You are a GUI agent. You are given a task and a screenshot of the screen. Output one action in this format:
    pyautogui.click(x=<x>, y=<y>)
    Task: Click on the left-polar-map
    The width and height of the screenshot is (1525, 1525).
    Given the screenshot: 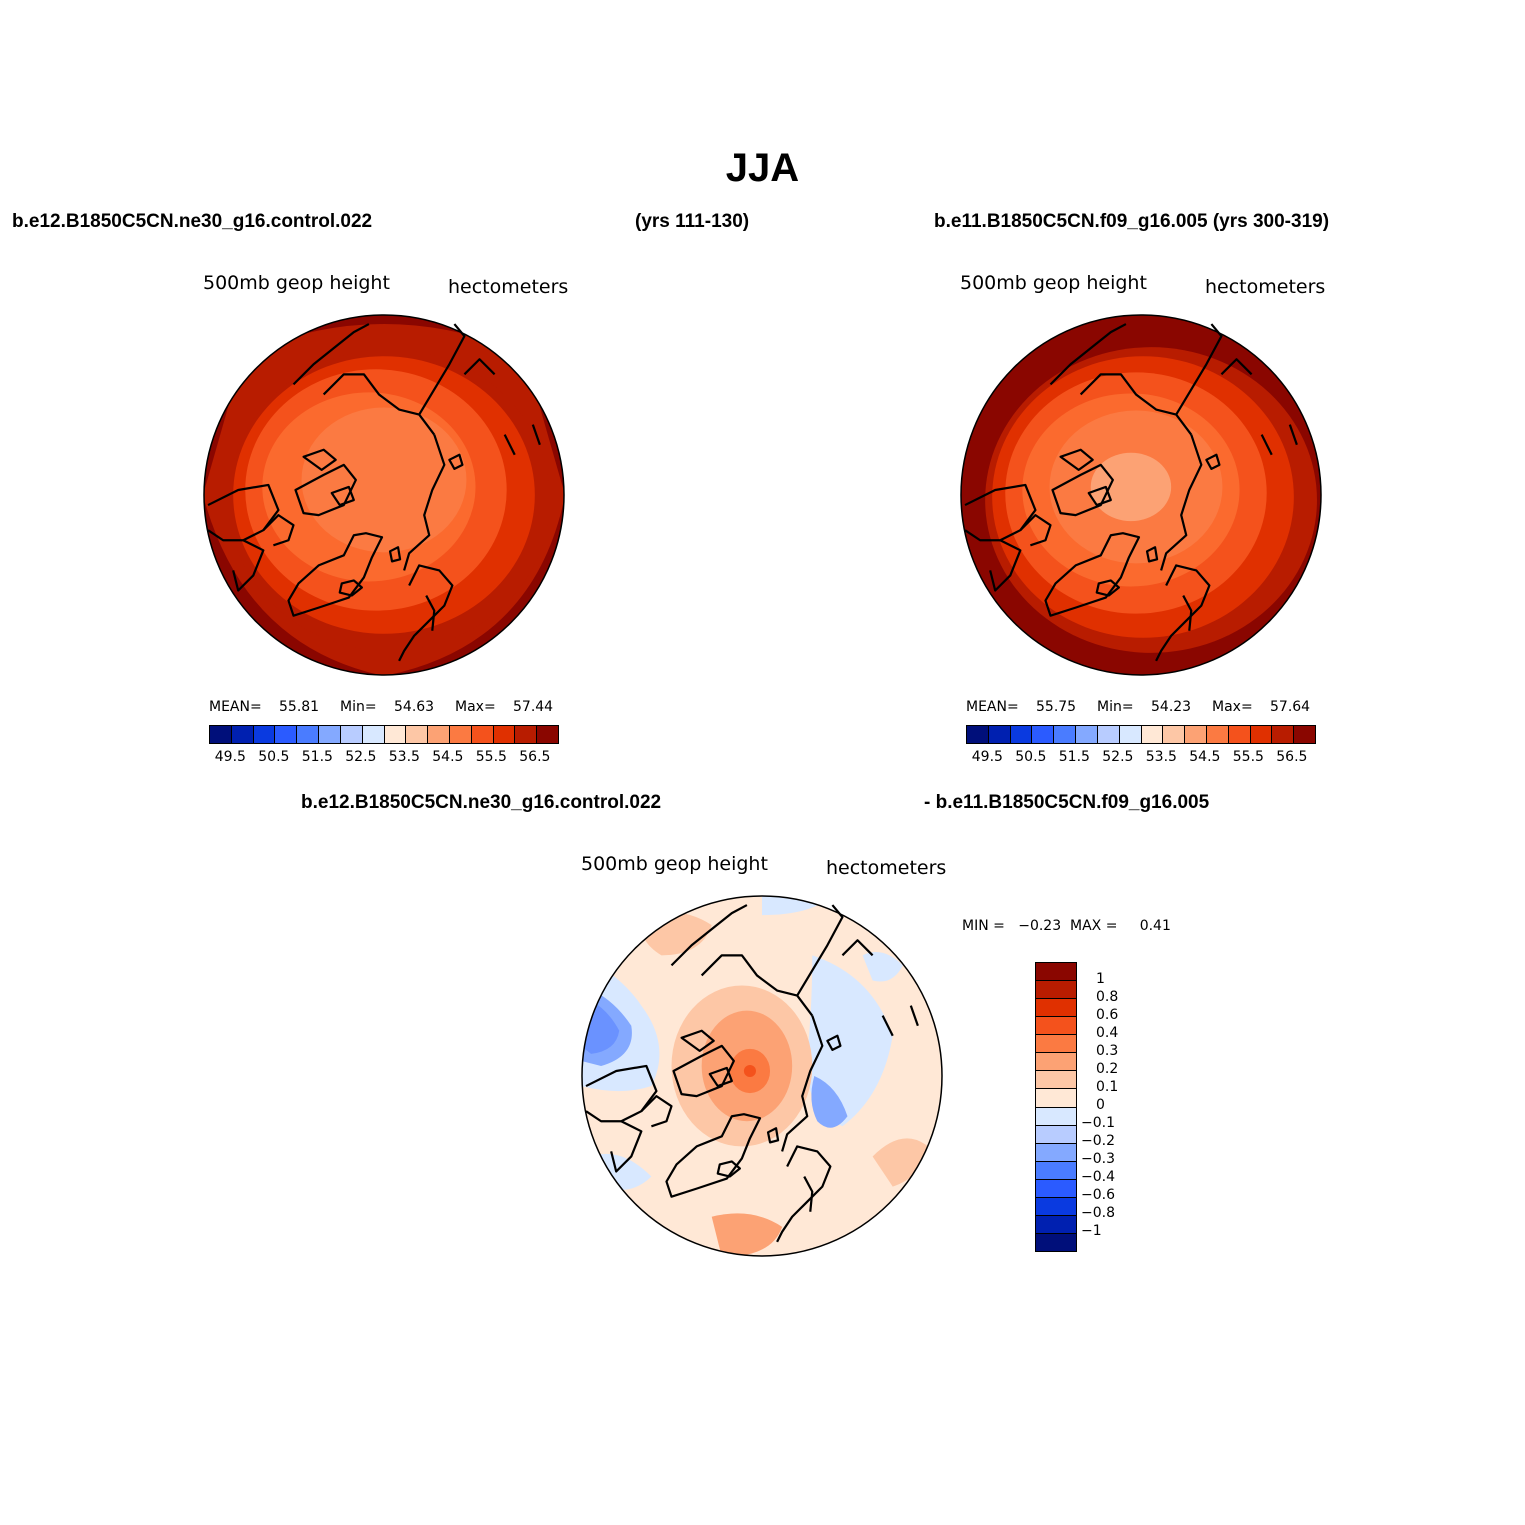 What is the action you would take?
    pyautogui.click(x=384, y=495)
    